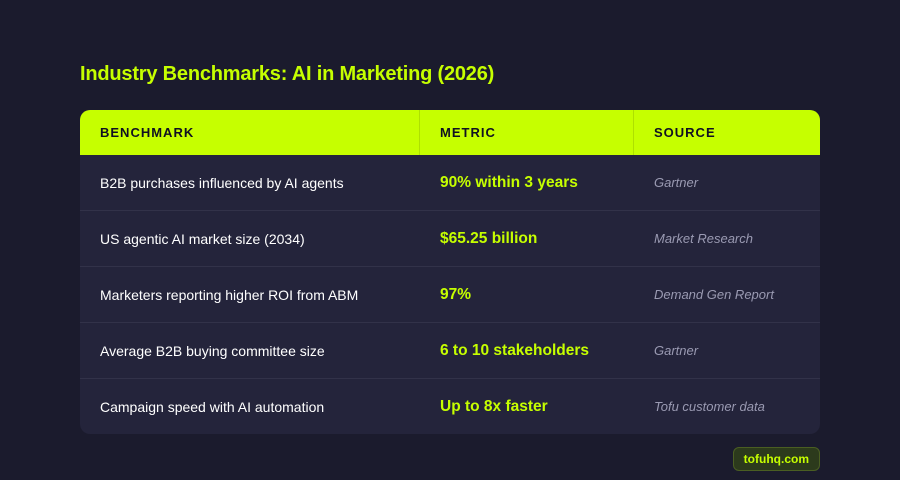 The image size is (900, 480). I want to click on benchmark-cell: US agentic AI market size (2034), so click(202, 238).